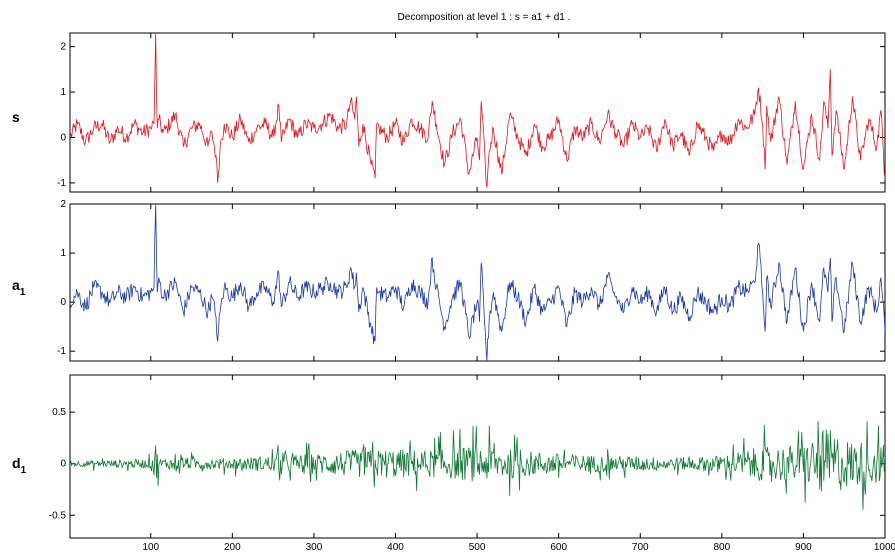  What do you see at coordinates (477, 547) in the screenshot?
I see `x-tick-label: 500` at bounding box center [477, 547].